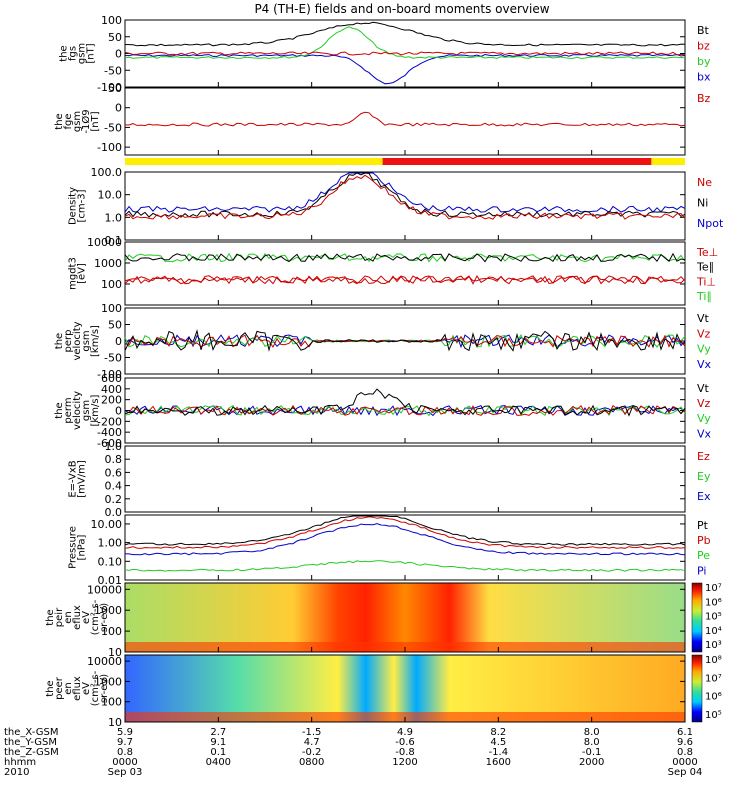 Image resolution: width=750 pixels, height=804 pixels. What do you see at coordinates (713, 645) in the screenshot?
I see `colorbar-label: 10³` at bounding box center [713, 645].